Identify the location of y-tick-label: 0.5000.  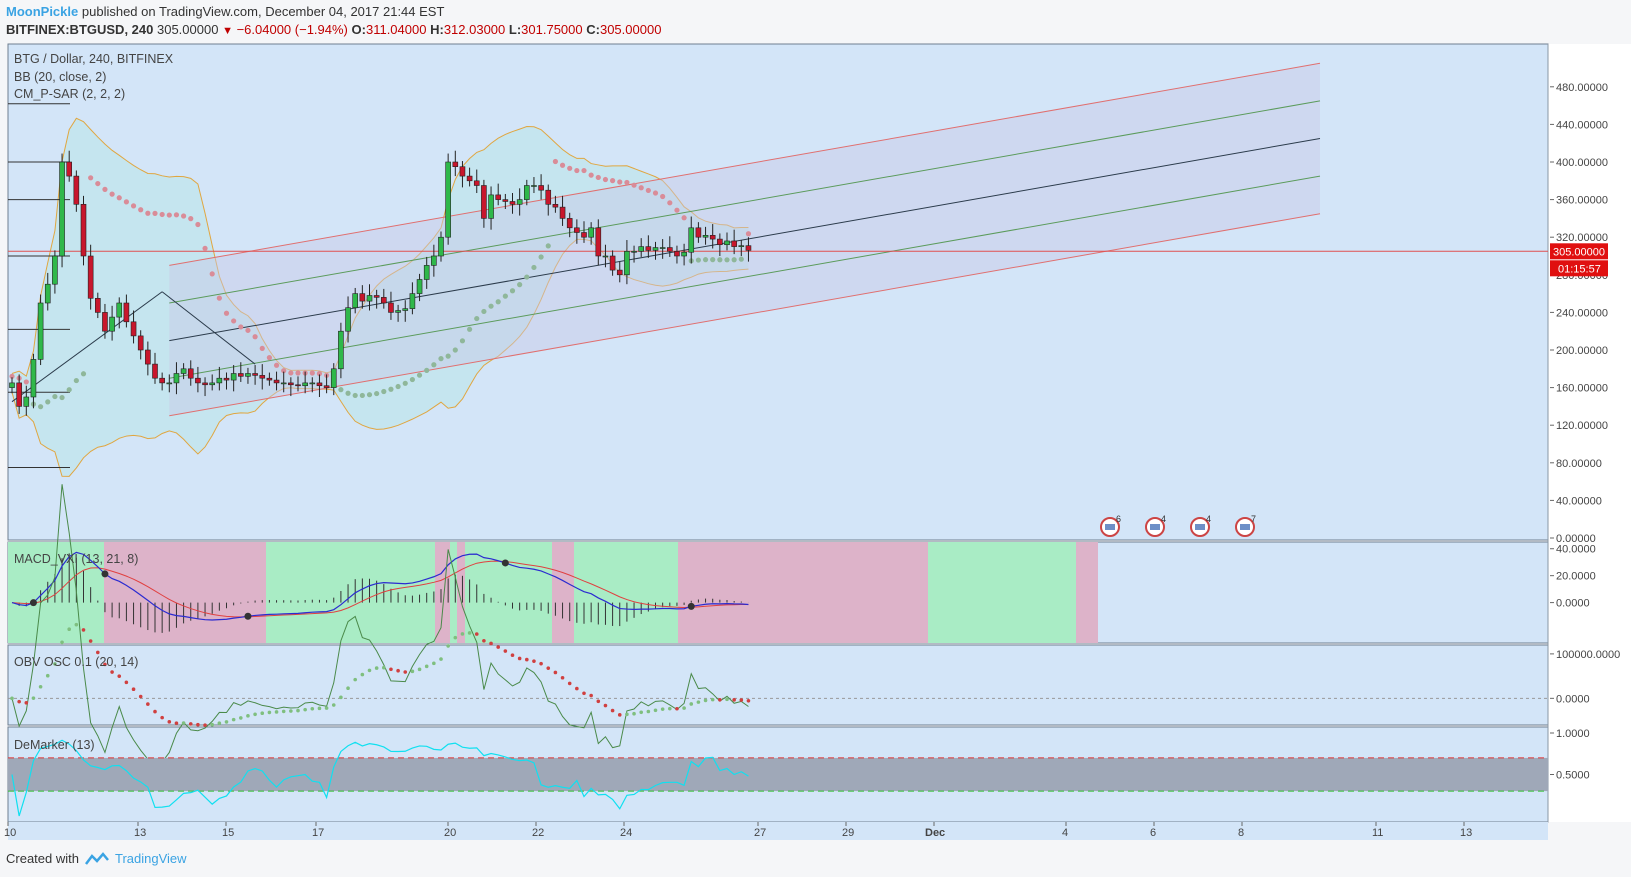
(1573, 776).